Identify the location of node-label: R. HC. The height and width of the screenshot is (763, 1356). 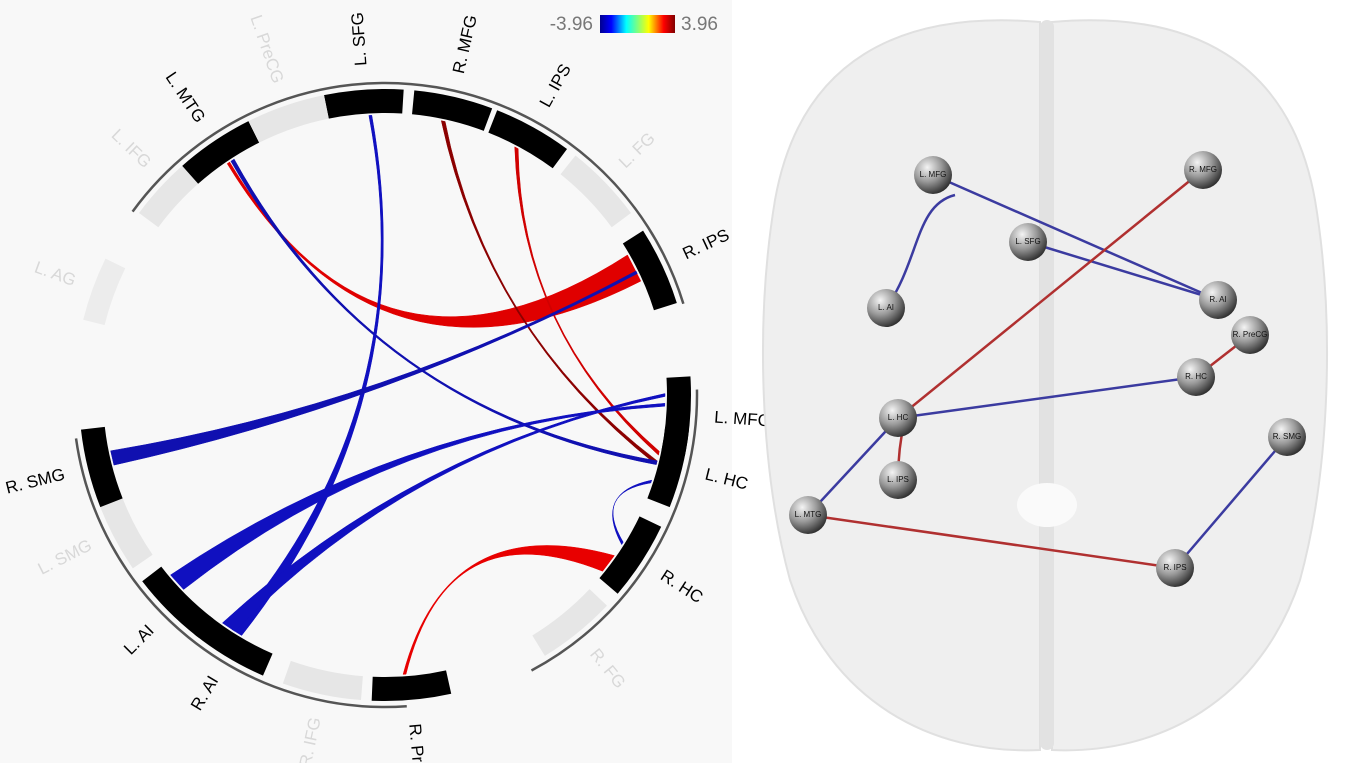
(1196, 376).